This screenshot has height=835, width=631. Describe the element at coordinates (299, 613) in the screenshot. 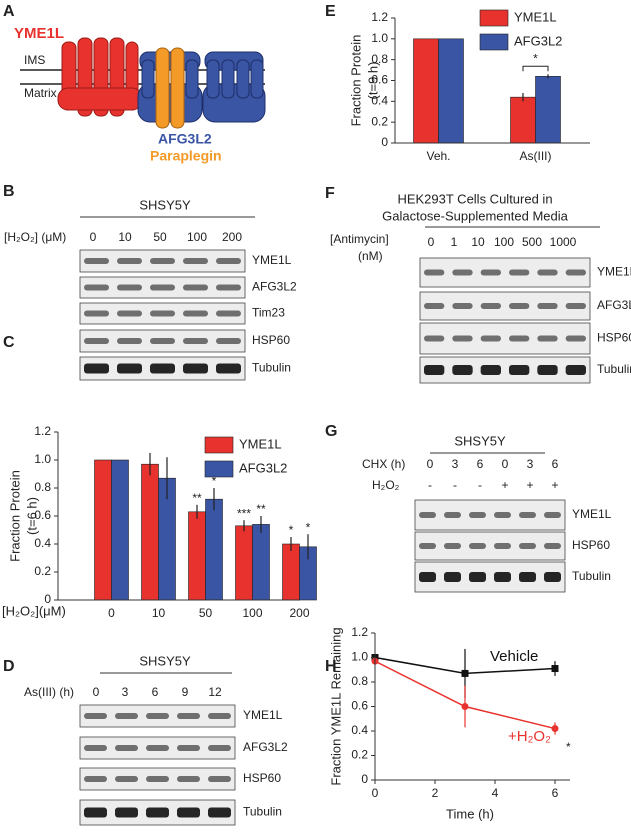

I see `x-tick-label: 200` at that location.